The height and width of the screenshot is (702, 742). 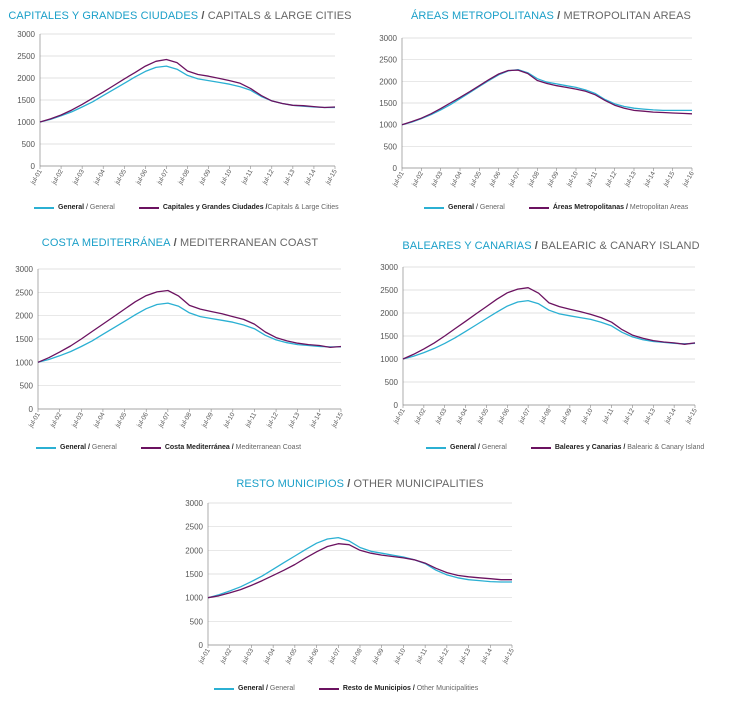 I want to click on title-en: OTHER MUNICIPALITIES, so click(x=418, y=484).